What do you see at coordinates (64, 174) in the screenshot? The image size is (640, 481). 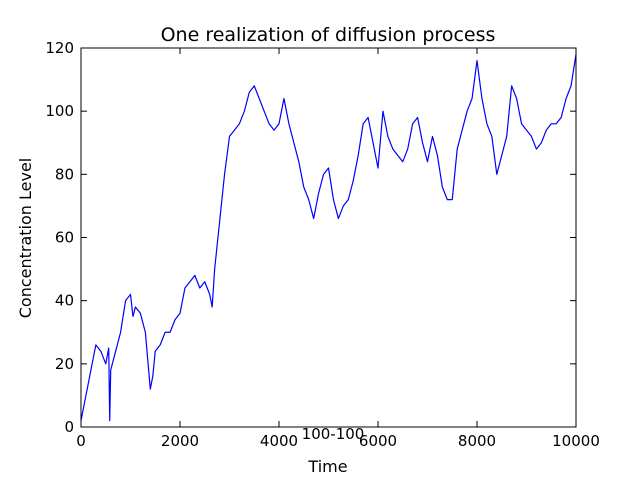 I see `y-tick-label: 80` at bounding box center [64, 174].